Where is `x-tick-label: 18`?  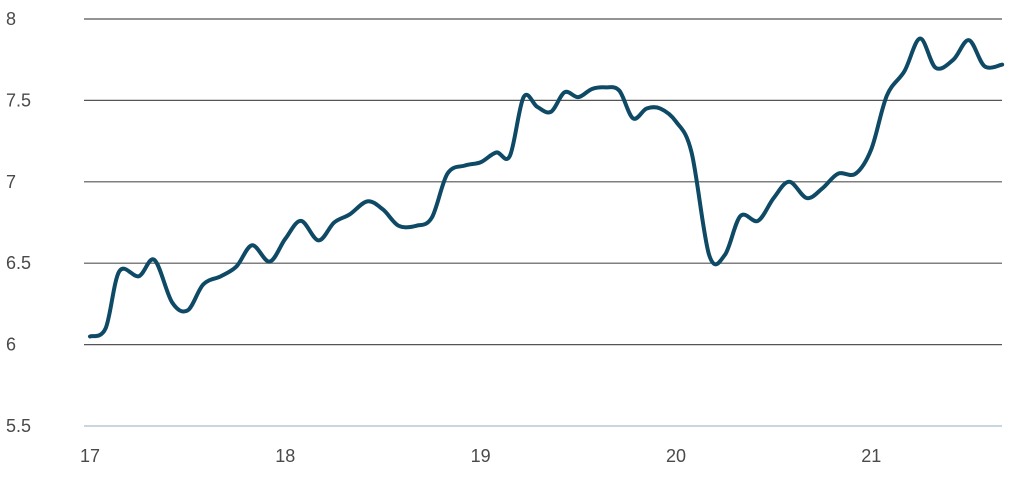 x-tick-label: 18 is located at coordinates (285, 456).